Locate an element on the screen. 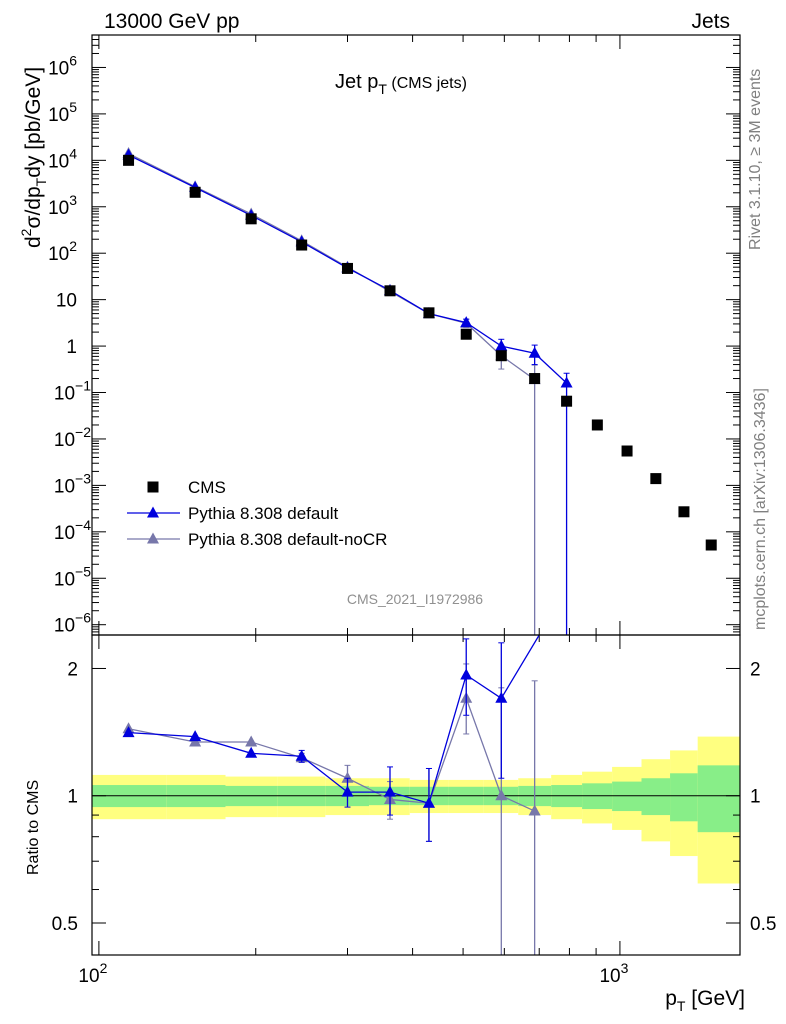  y-main-tick-label: 10³ is located at coordinates (62, 205).